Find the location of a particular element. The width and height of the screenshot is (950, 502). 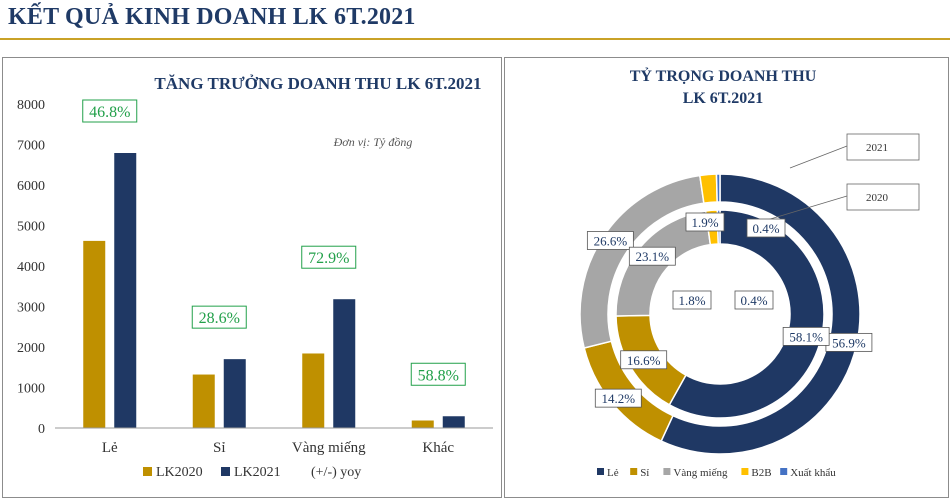

x-axis: Lẻ Sỉ Vàng miếng Khác is located at coordinates (274, 441).